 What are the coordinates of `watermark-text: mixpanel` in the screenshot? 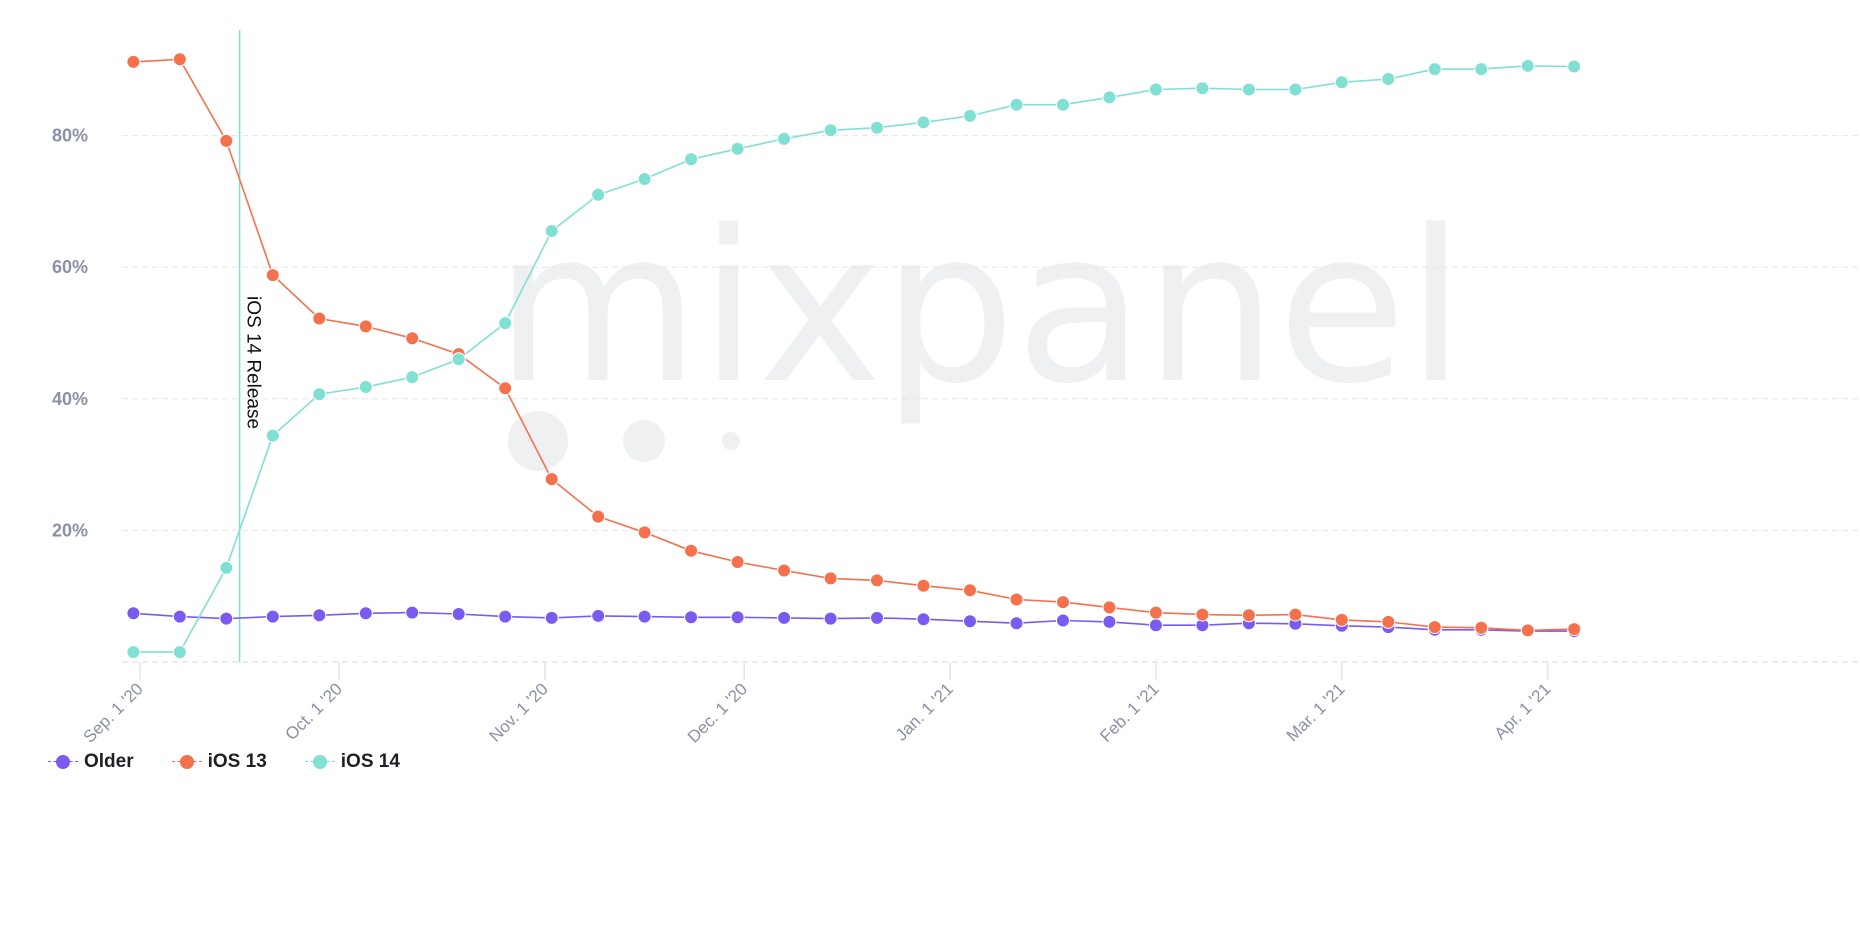 It's located at (980, 307).